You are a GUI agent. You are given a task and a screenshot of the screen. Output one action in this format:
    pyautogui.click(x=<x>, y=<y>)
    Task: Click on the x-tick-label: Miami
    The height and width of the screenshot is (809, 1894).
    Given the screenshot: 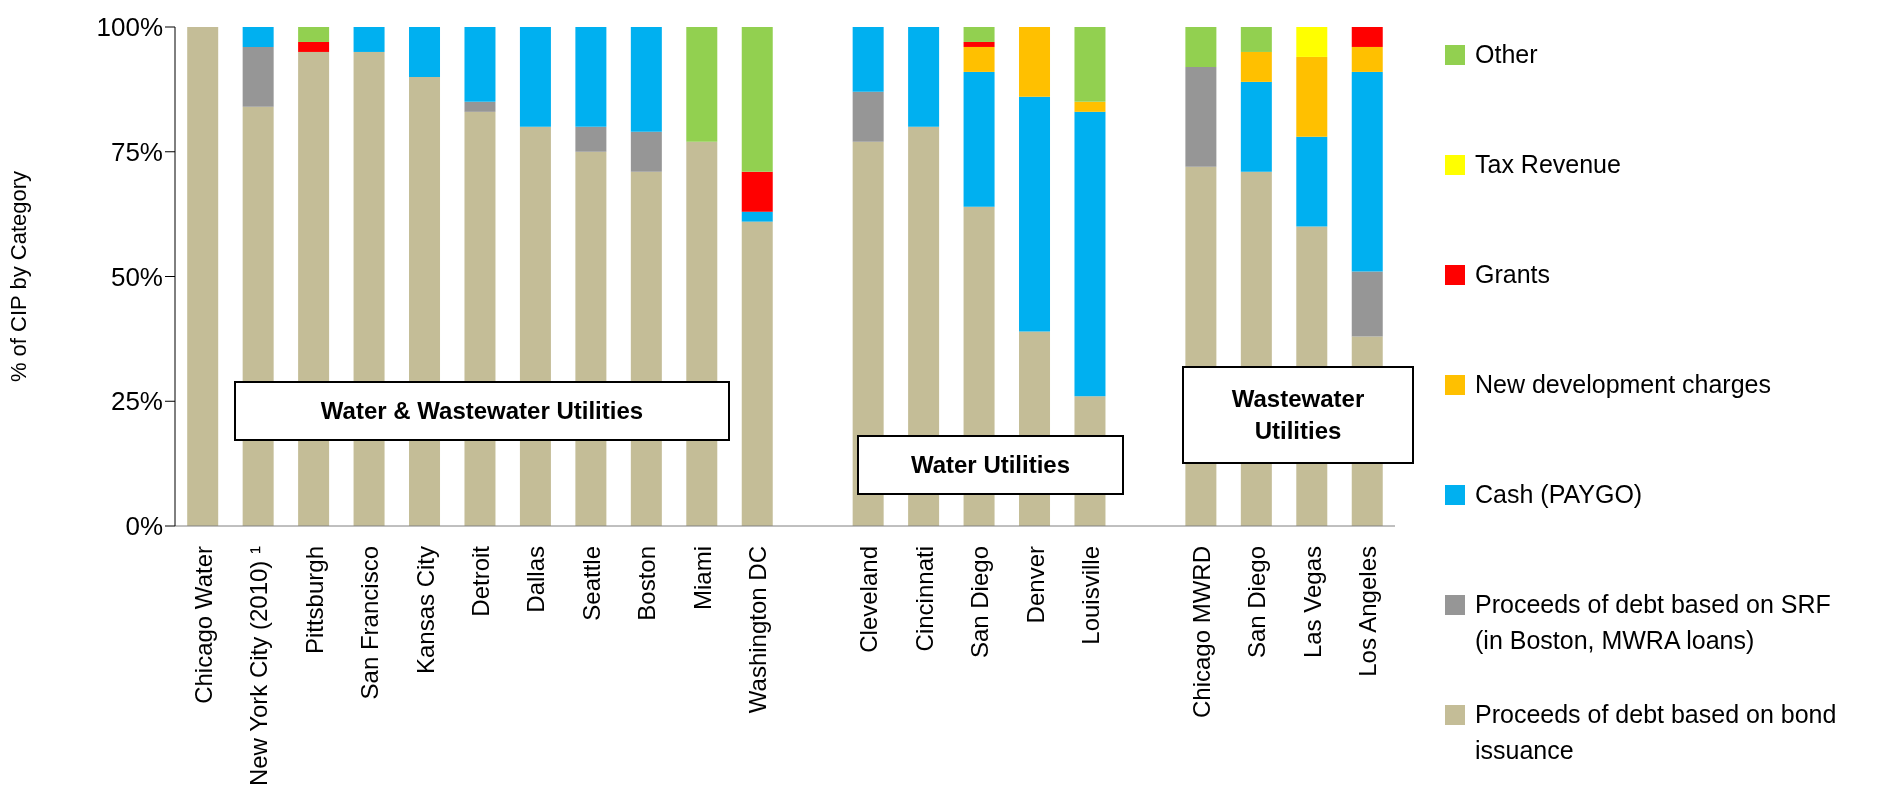 What is the action you would take?
    pyautogui.click(x=702, y=578)
    